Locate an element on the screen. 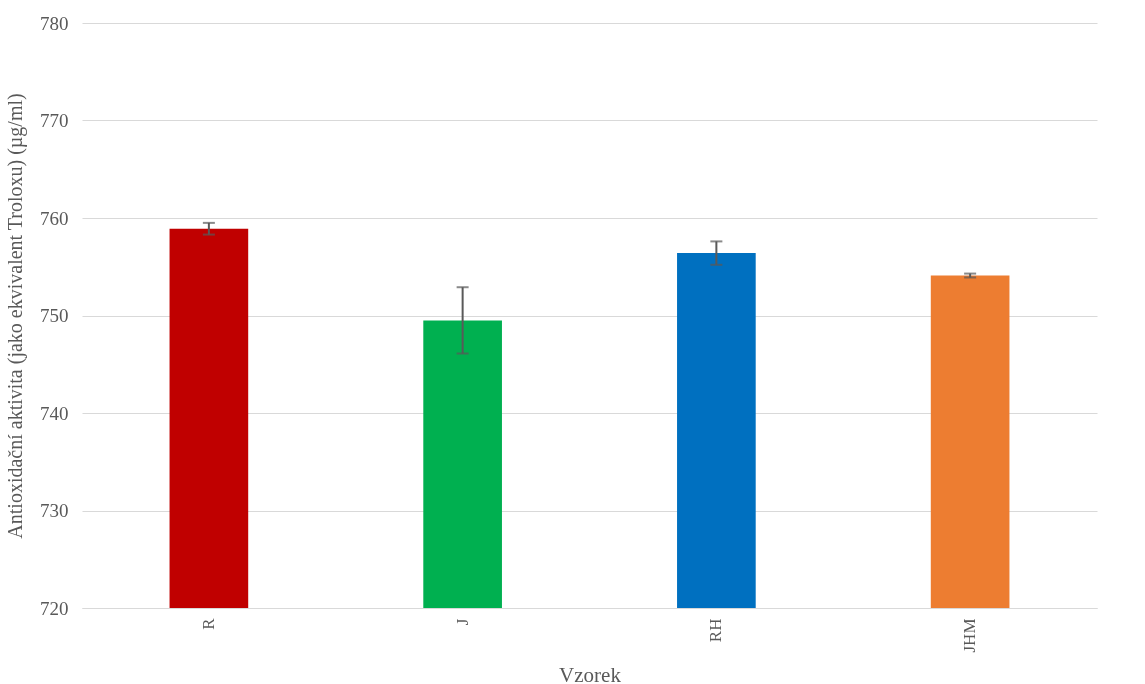 This screenshot has height=684, width=1145. y-tick-label: 770 is located at coordinates (54, 120).